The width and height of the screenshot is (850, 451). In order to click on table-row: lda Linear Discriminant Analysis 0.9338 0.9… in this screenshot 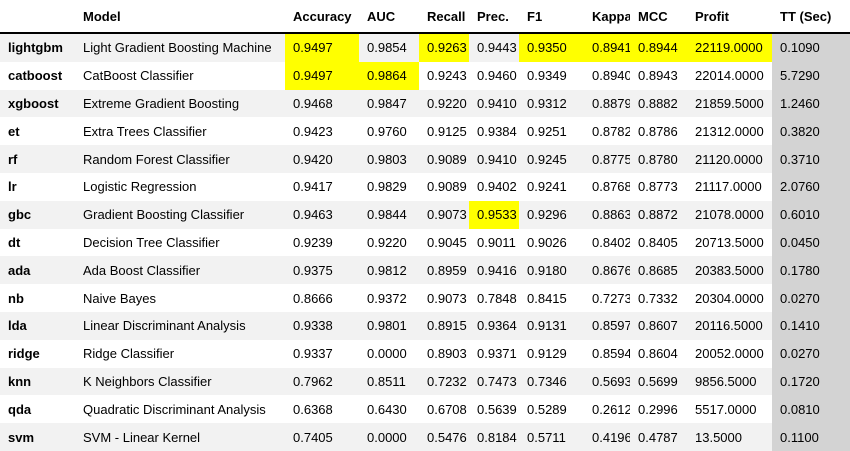, I will do `click(425, 325)`.